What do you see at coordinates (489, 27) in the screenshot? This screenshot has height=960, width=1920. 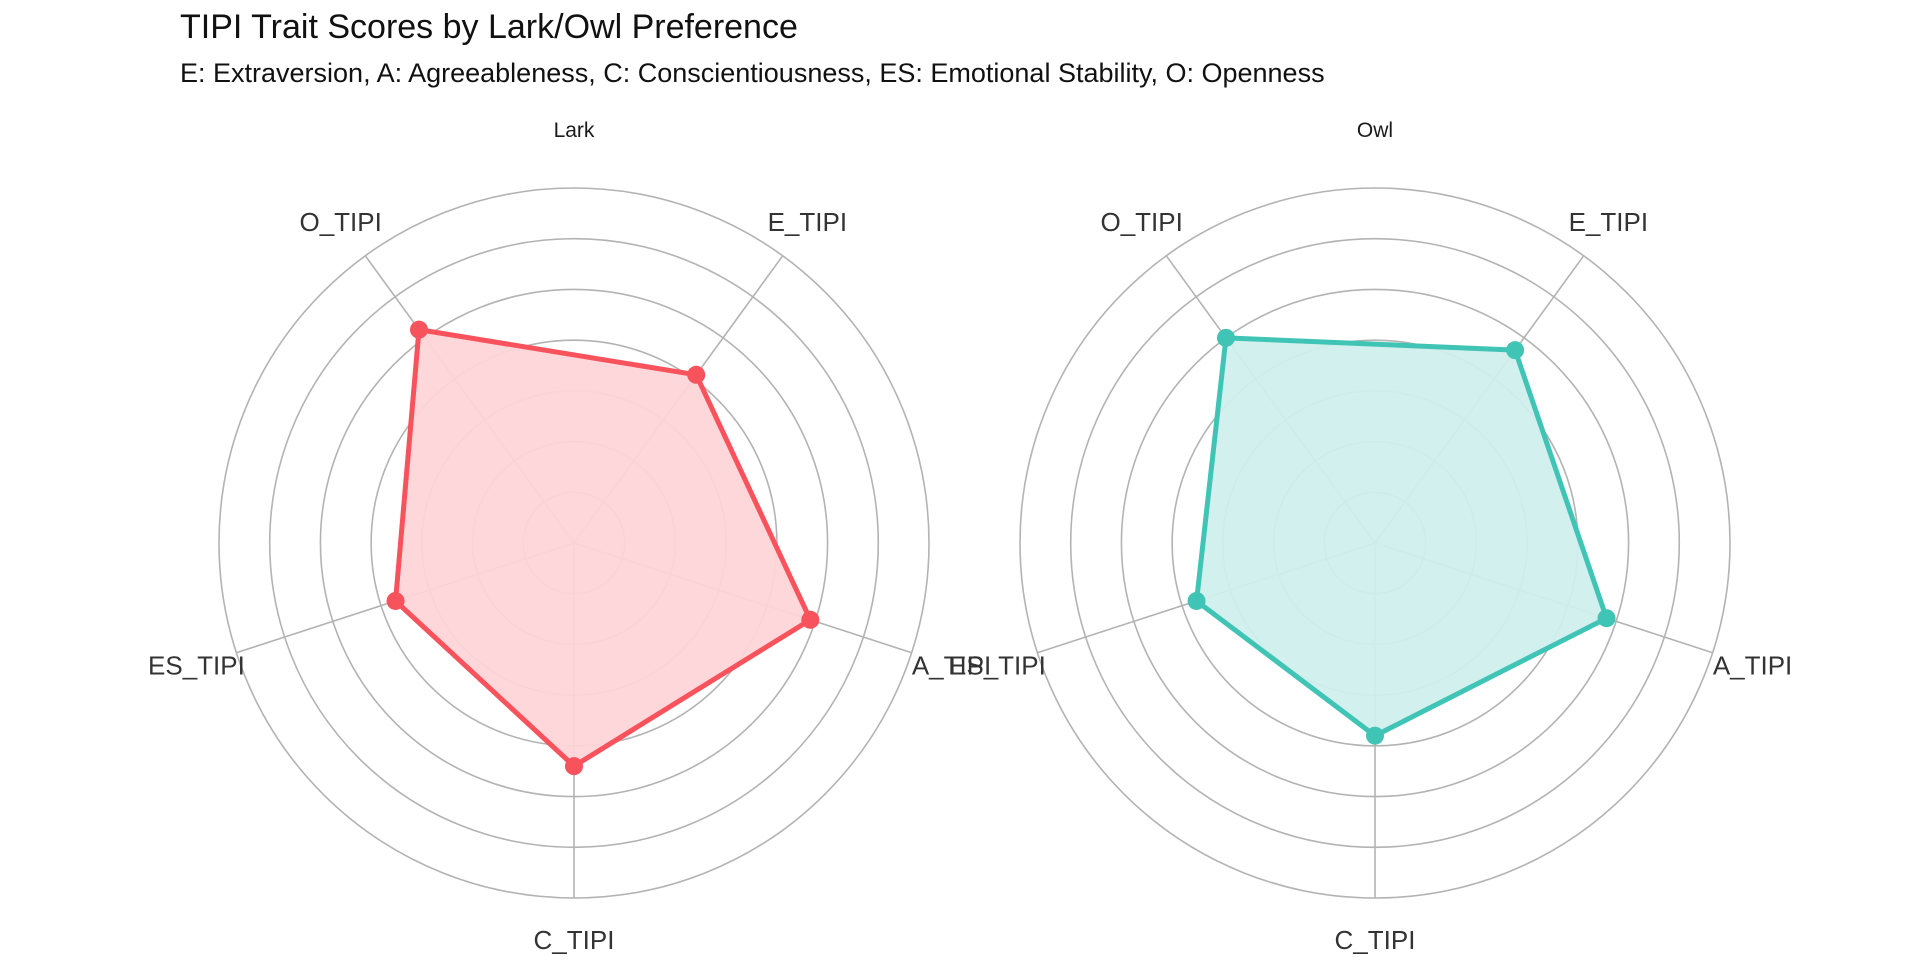 I see `chart-title: TIPI Trait Scores by Lark/Owl Preference` at bounding box center [489, 27].